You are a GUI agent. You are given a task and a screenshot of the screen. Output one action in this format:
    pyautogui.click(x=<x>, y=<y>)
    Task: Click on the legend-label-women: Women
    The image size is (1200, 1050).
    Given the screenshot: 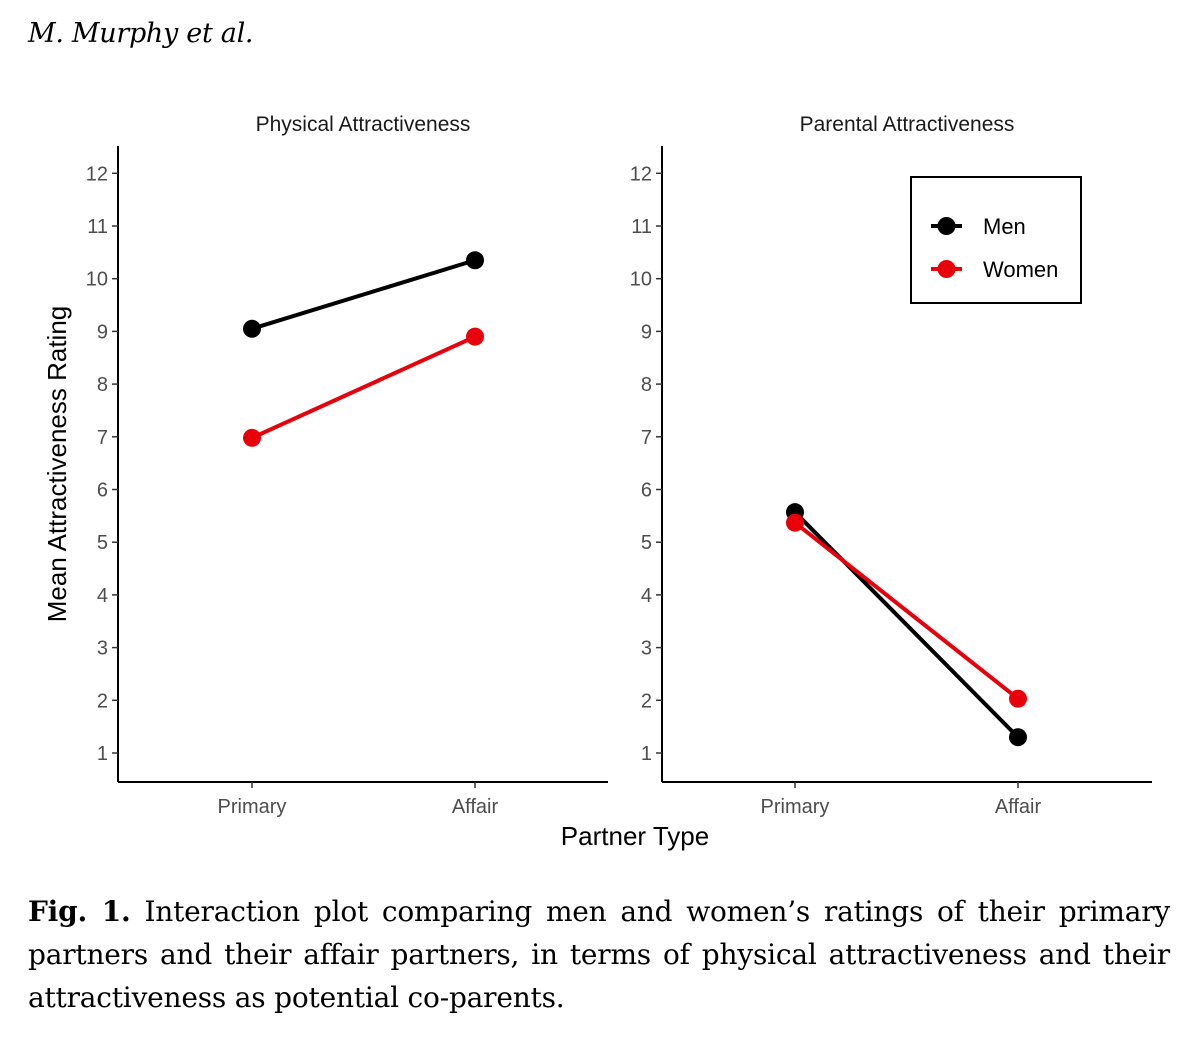 What is the action you would take?
    pyautogui.click(x=1020, y=269)
    